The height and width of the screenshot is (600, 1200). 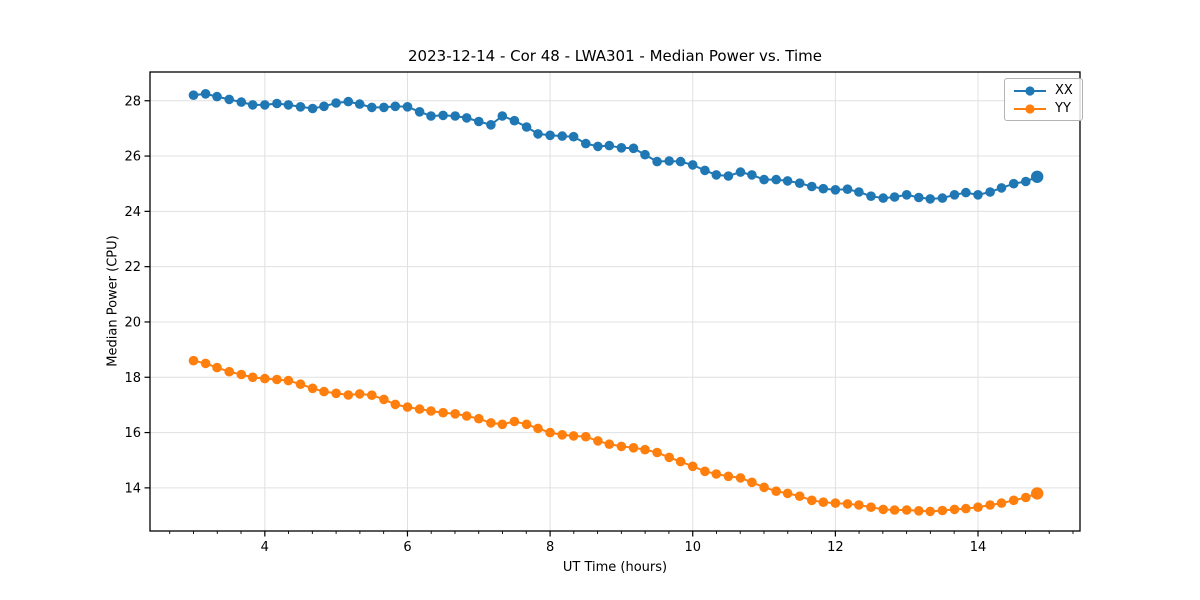 I want to click on svg-text: 20, so click(x=132, y=322).